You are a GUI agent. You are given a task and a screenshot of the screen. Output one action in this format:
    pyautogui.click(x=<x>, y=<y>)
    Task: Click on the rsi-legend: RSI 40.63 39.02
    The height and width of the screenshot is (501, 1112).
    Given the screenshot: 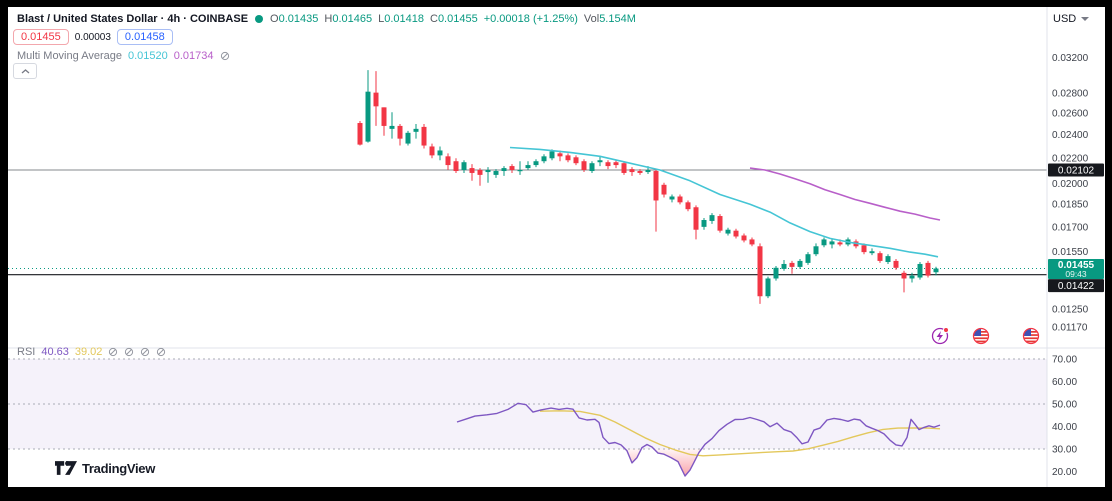 What is the action you would take?
    pyautogui.click(x=91, y=351)
    